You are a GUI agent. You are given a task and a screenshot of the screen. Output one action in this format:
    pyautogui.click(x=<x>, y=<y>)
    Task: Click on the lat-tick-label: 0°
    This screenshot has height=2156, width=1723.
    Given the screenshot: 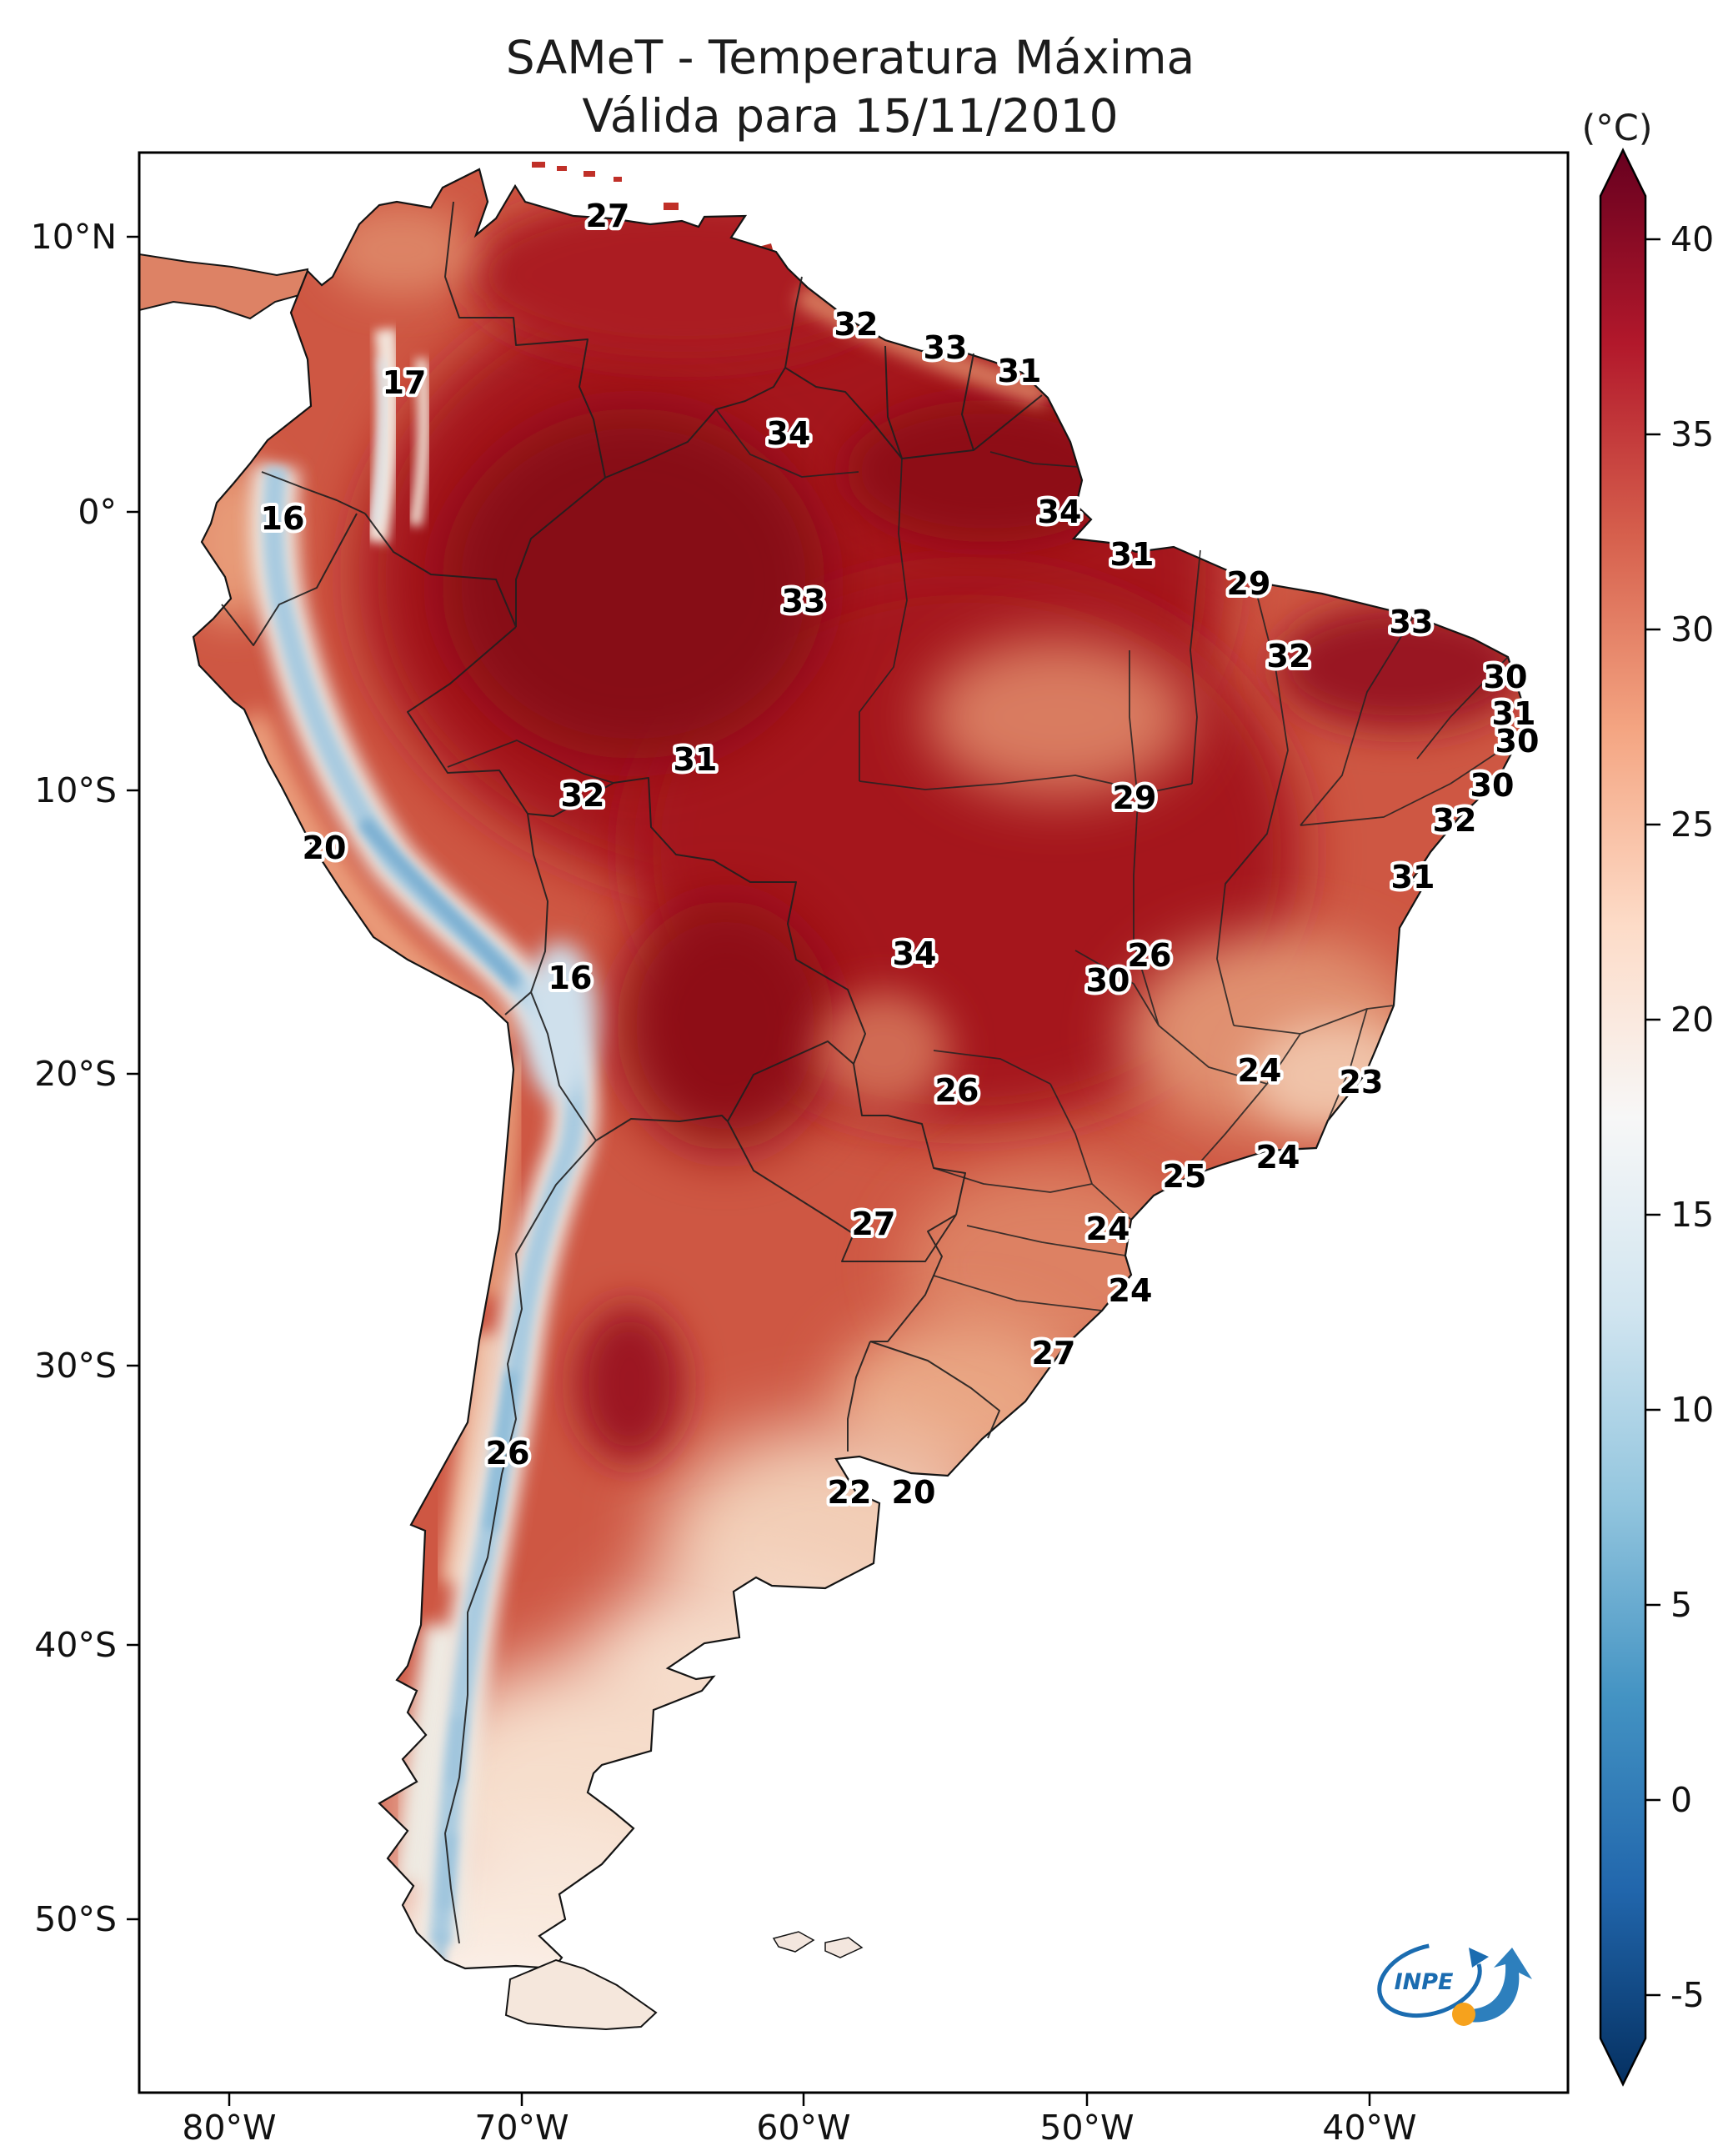 What is the action you would take?
    pyautogui.click(x=97, y=512)
    